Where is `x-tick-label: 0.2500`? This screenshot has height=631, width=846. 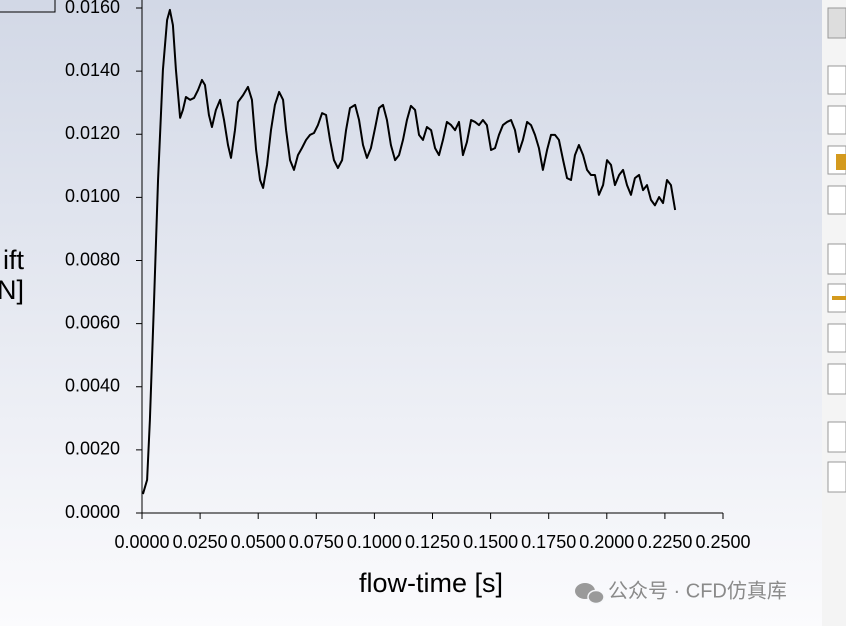 x-tick-label: 0.2500 is located at coordinates (722, 542).